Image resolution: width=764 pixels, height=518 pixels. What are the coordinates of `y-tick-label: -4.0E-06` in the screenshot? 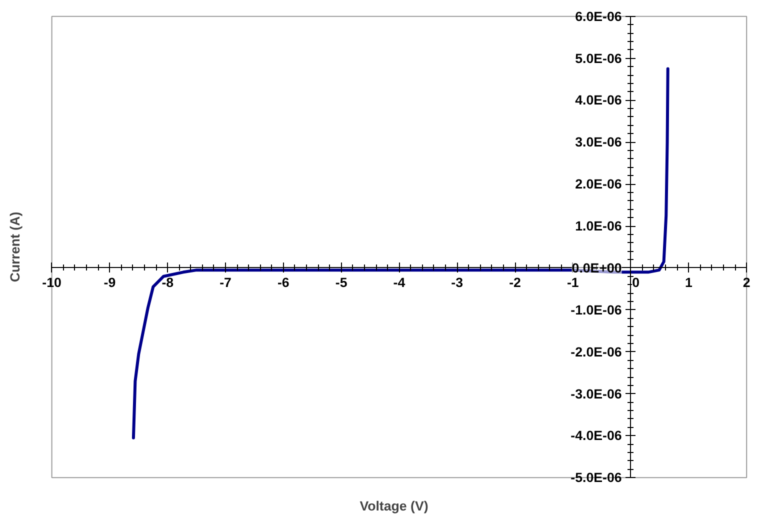 It's located at (596, 436).